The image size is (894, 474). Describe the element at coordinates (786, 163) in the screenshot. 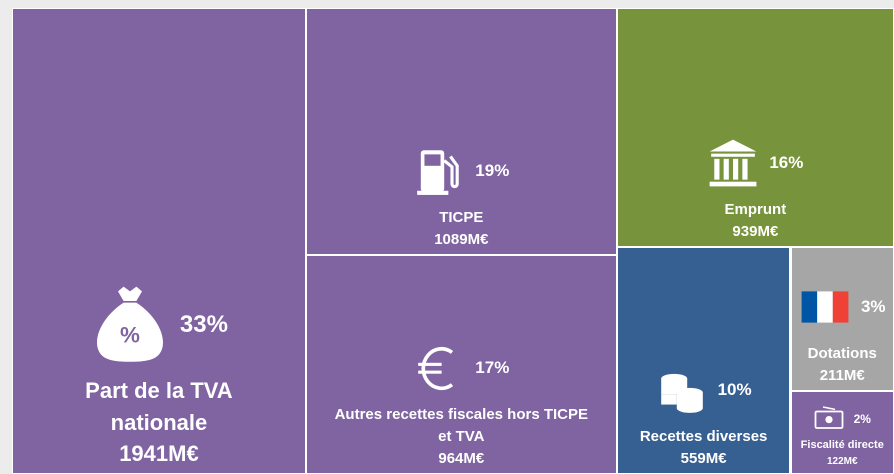

I see `share-label: 16%` at that location.